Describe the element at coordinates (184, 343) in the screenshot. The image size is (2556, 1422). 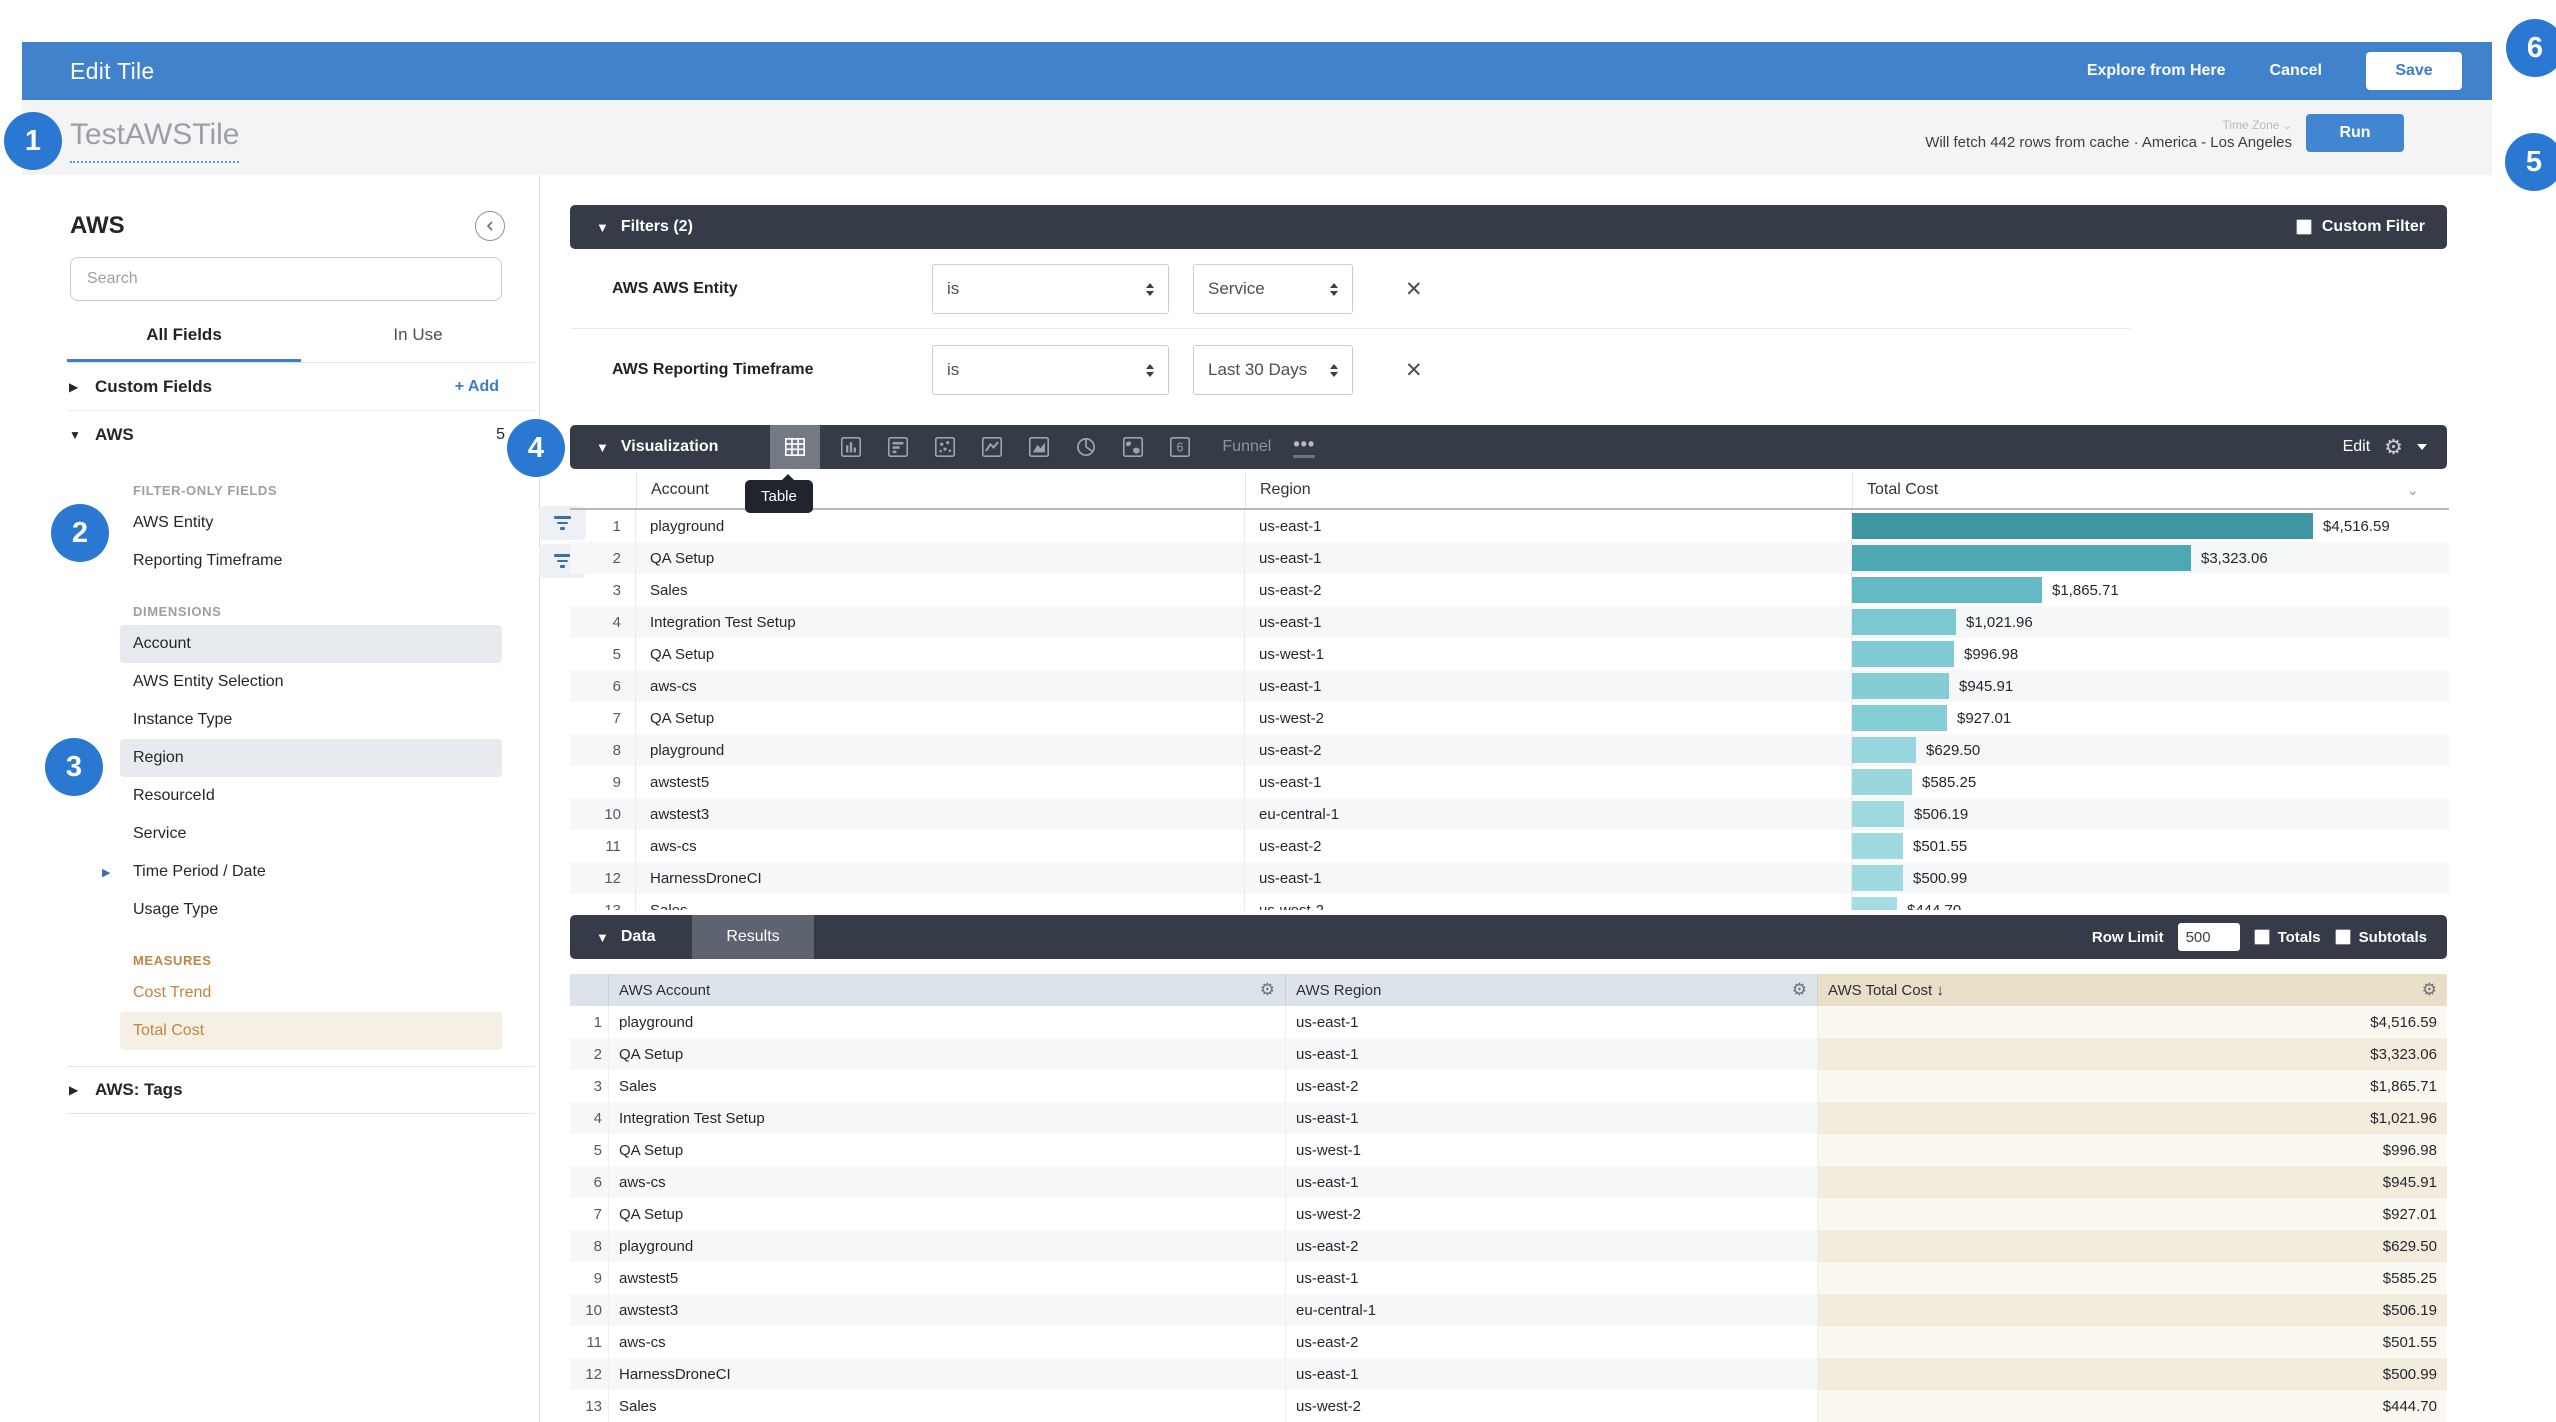
I see `tab-all-fields: All Fields` at that location.